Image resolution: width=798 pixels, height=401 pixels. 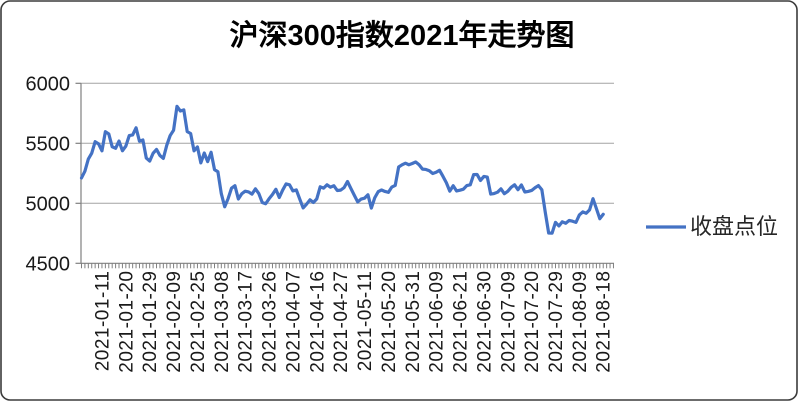 I want to click on legend: 收盘点位, so click(x=712, y=226).